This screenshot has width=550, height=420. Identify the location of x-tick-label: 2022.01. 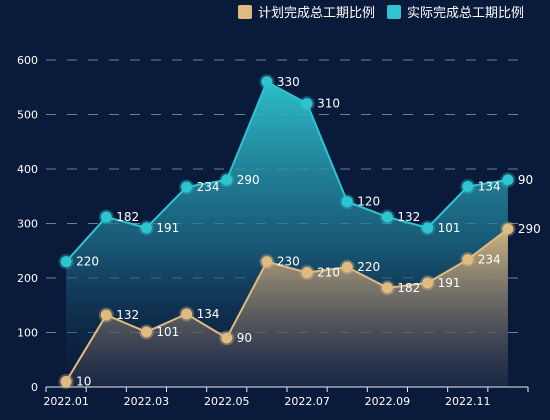
(66, 401).